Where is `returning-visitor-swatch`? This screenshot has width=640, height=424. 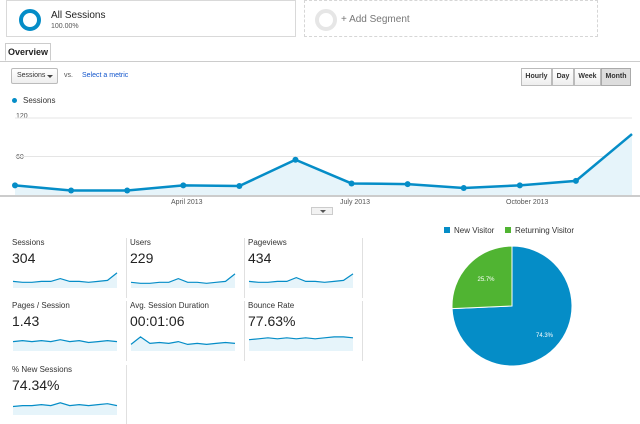
returning-visitor-swatch is located at coordinates (508, 230).